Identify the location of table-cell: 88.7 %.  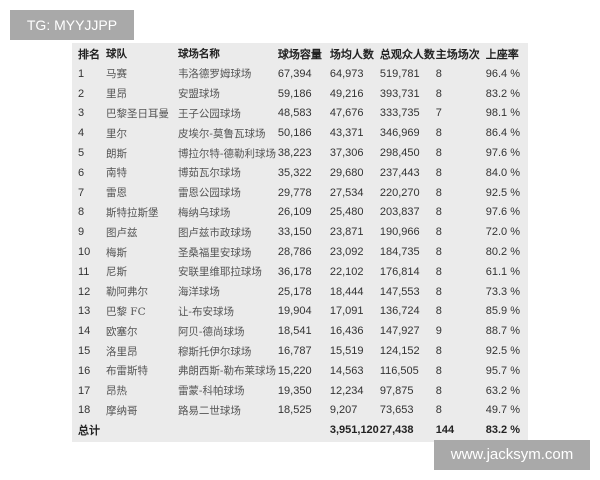
(502, 331).